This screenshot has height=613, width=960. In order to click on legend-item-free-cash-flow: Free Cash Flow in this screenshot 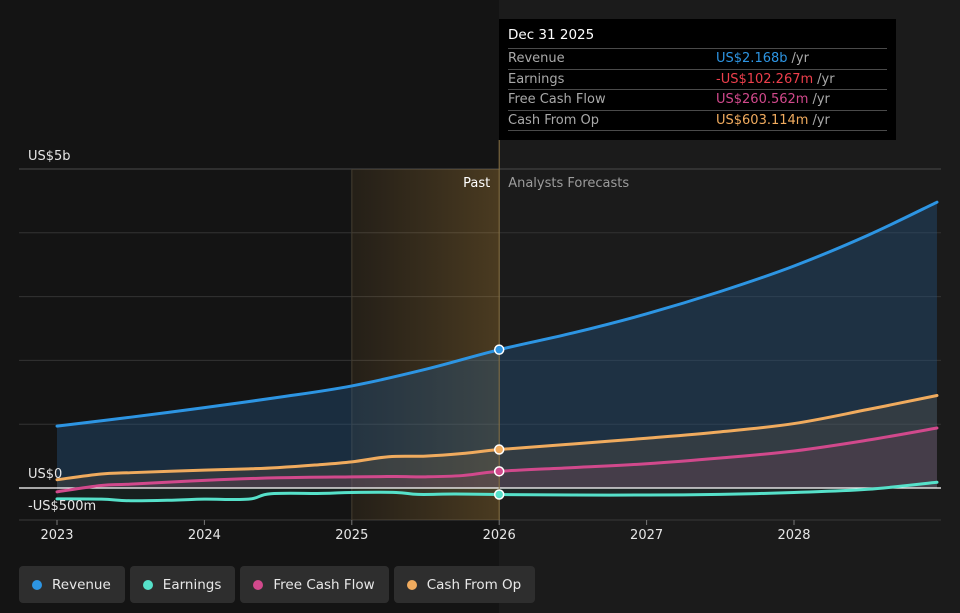, I will do `click(314, 584)`.